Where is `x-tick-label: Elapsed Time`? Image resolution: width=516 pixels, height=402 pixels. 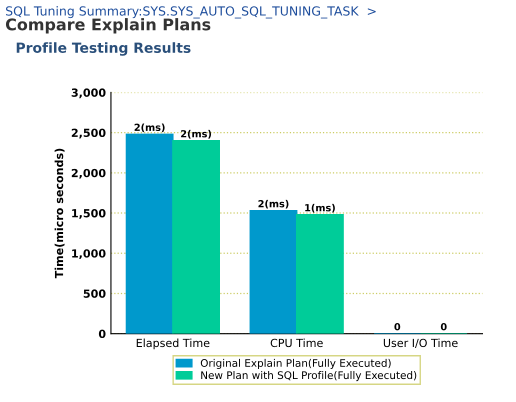
x-tick-label: Elapsed Time is located at coordinates (173, 344).